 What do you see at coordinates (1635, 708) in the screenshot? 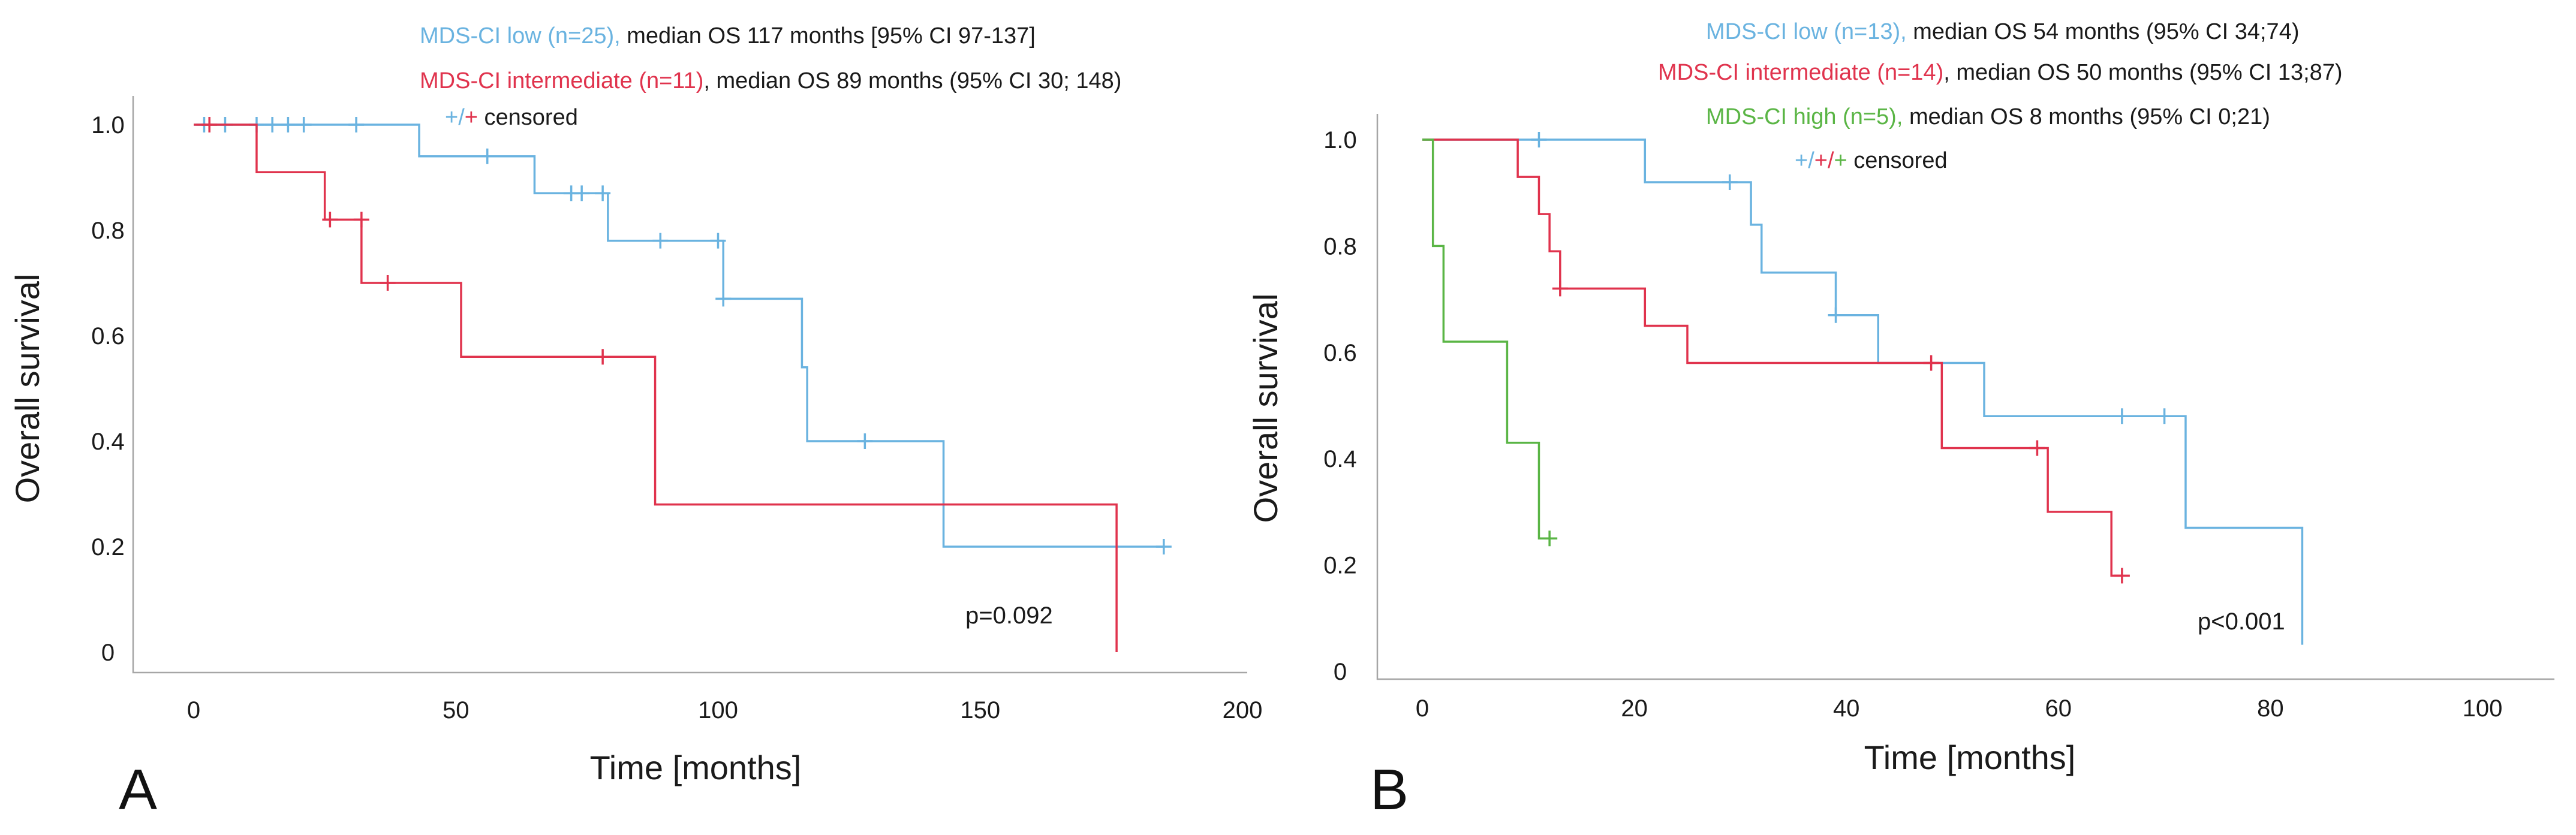
I see `x-tick-label: 20` at bounding box center [1635, 708].